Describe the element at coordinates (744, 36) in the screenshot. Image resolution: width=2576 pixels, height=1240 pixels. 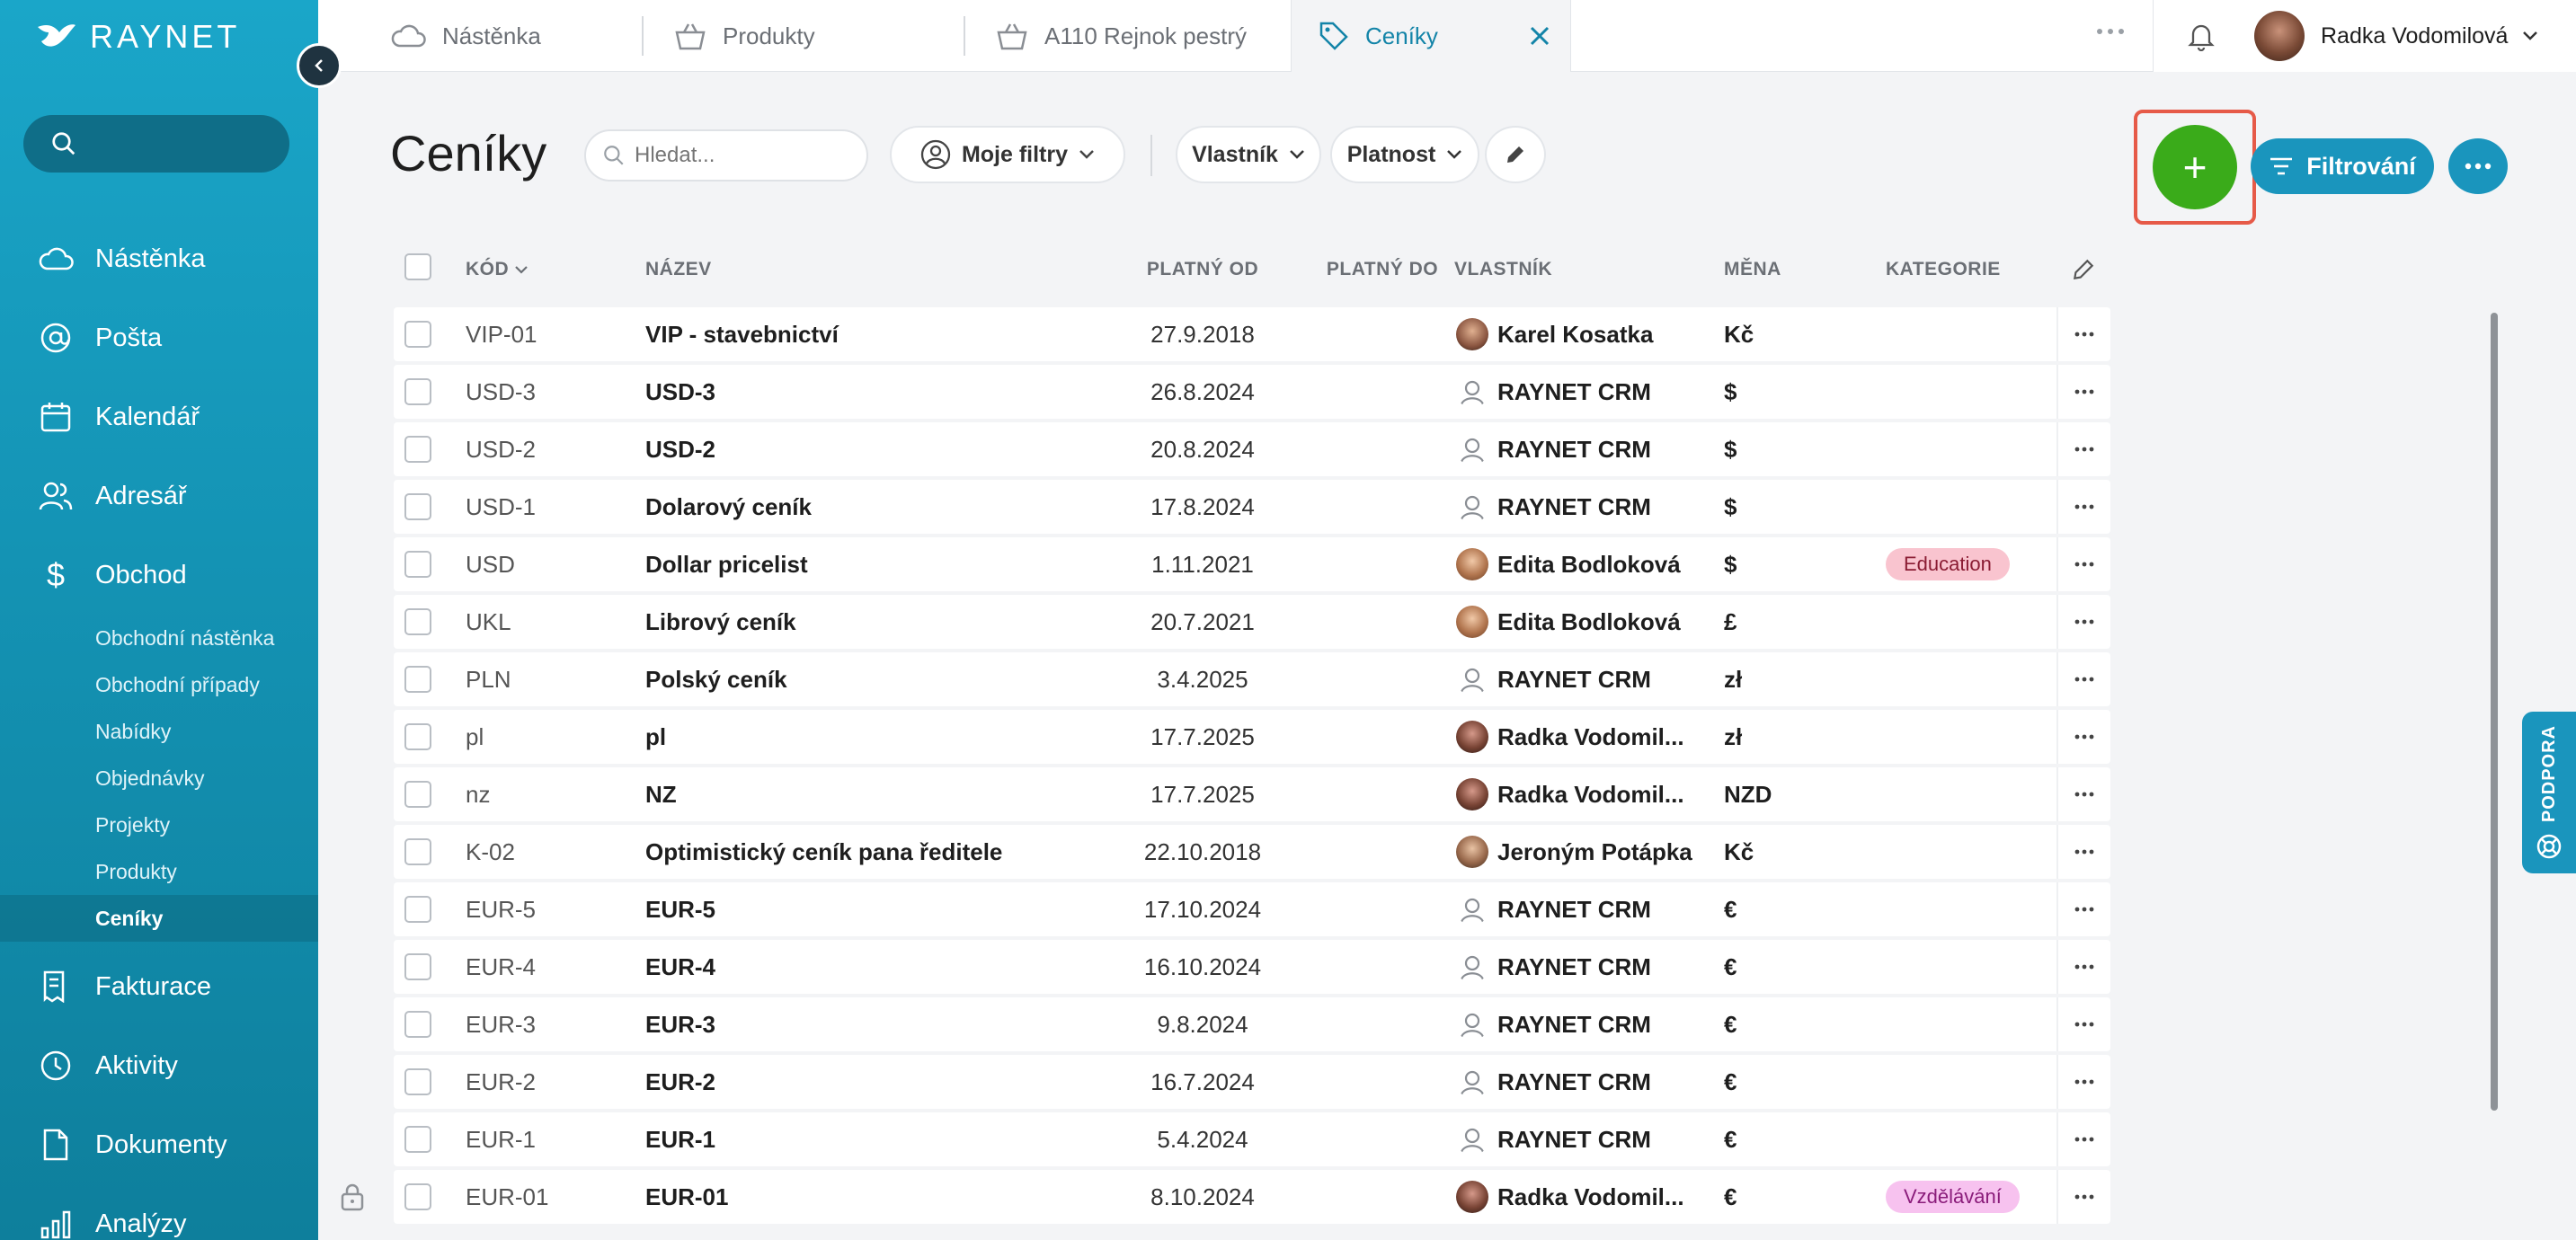
I see `tab-products: Produkty` at that location.